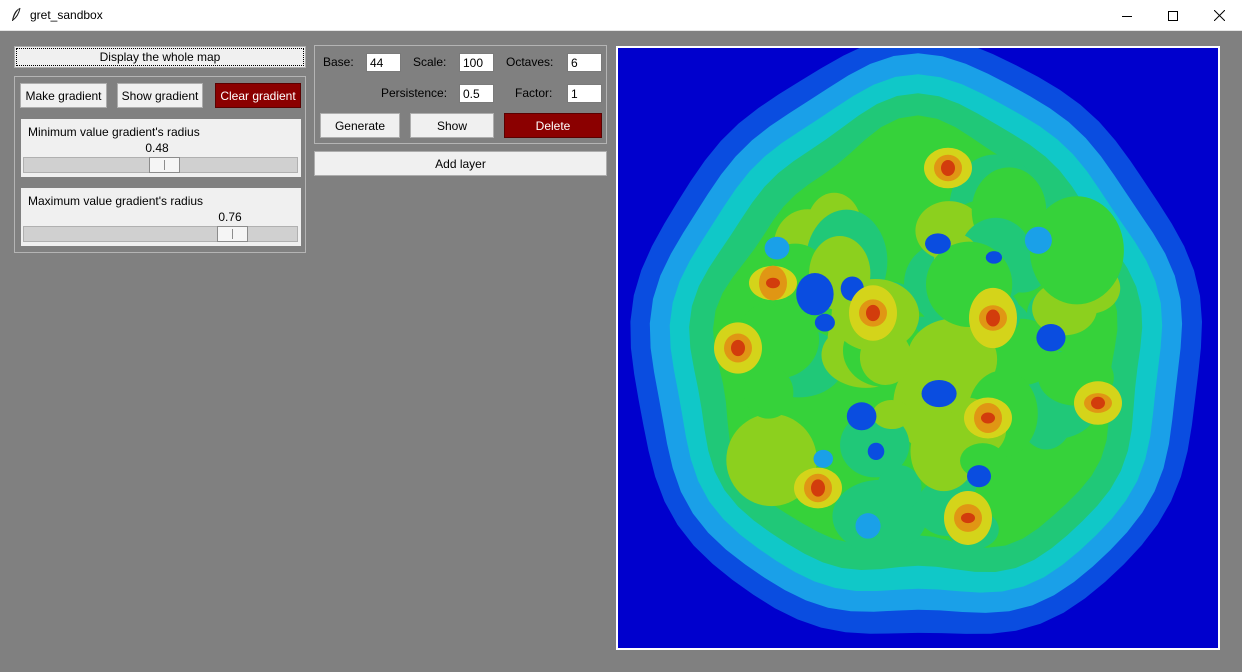 The image size is (1242, 672). What do you see at coordinates (160, 57) in the screenshot?
I see `display-whole-map-button: Display the whole map` at bounding box center [160, 57].